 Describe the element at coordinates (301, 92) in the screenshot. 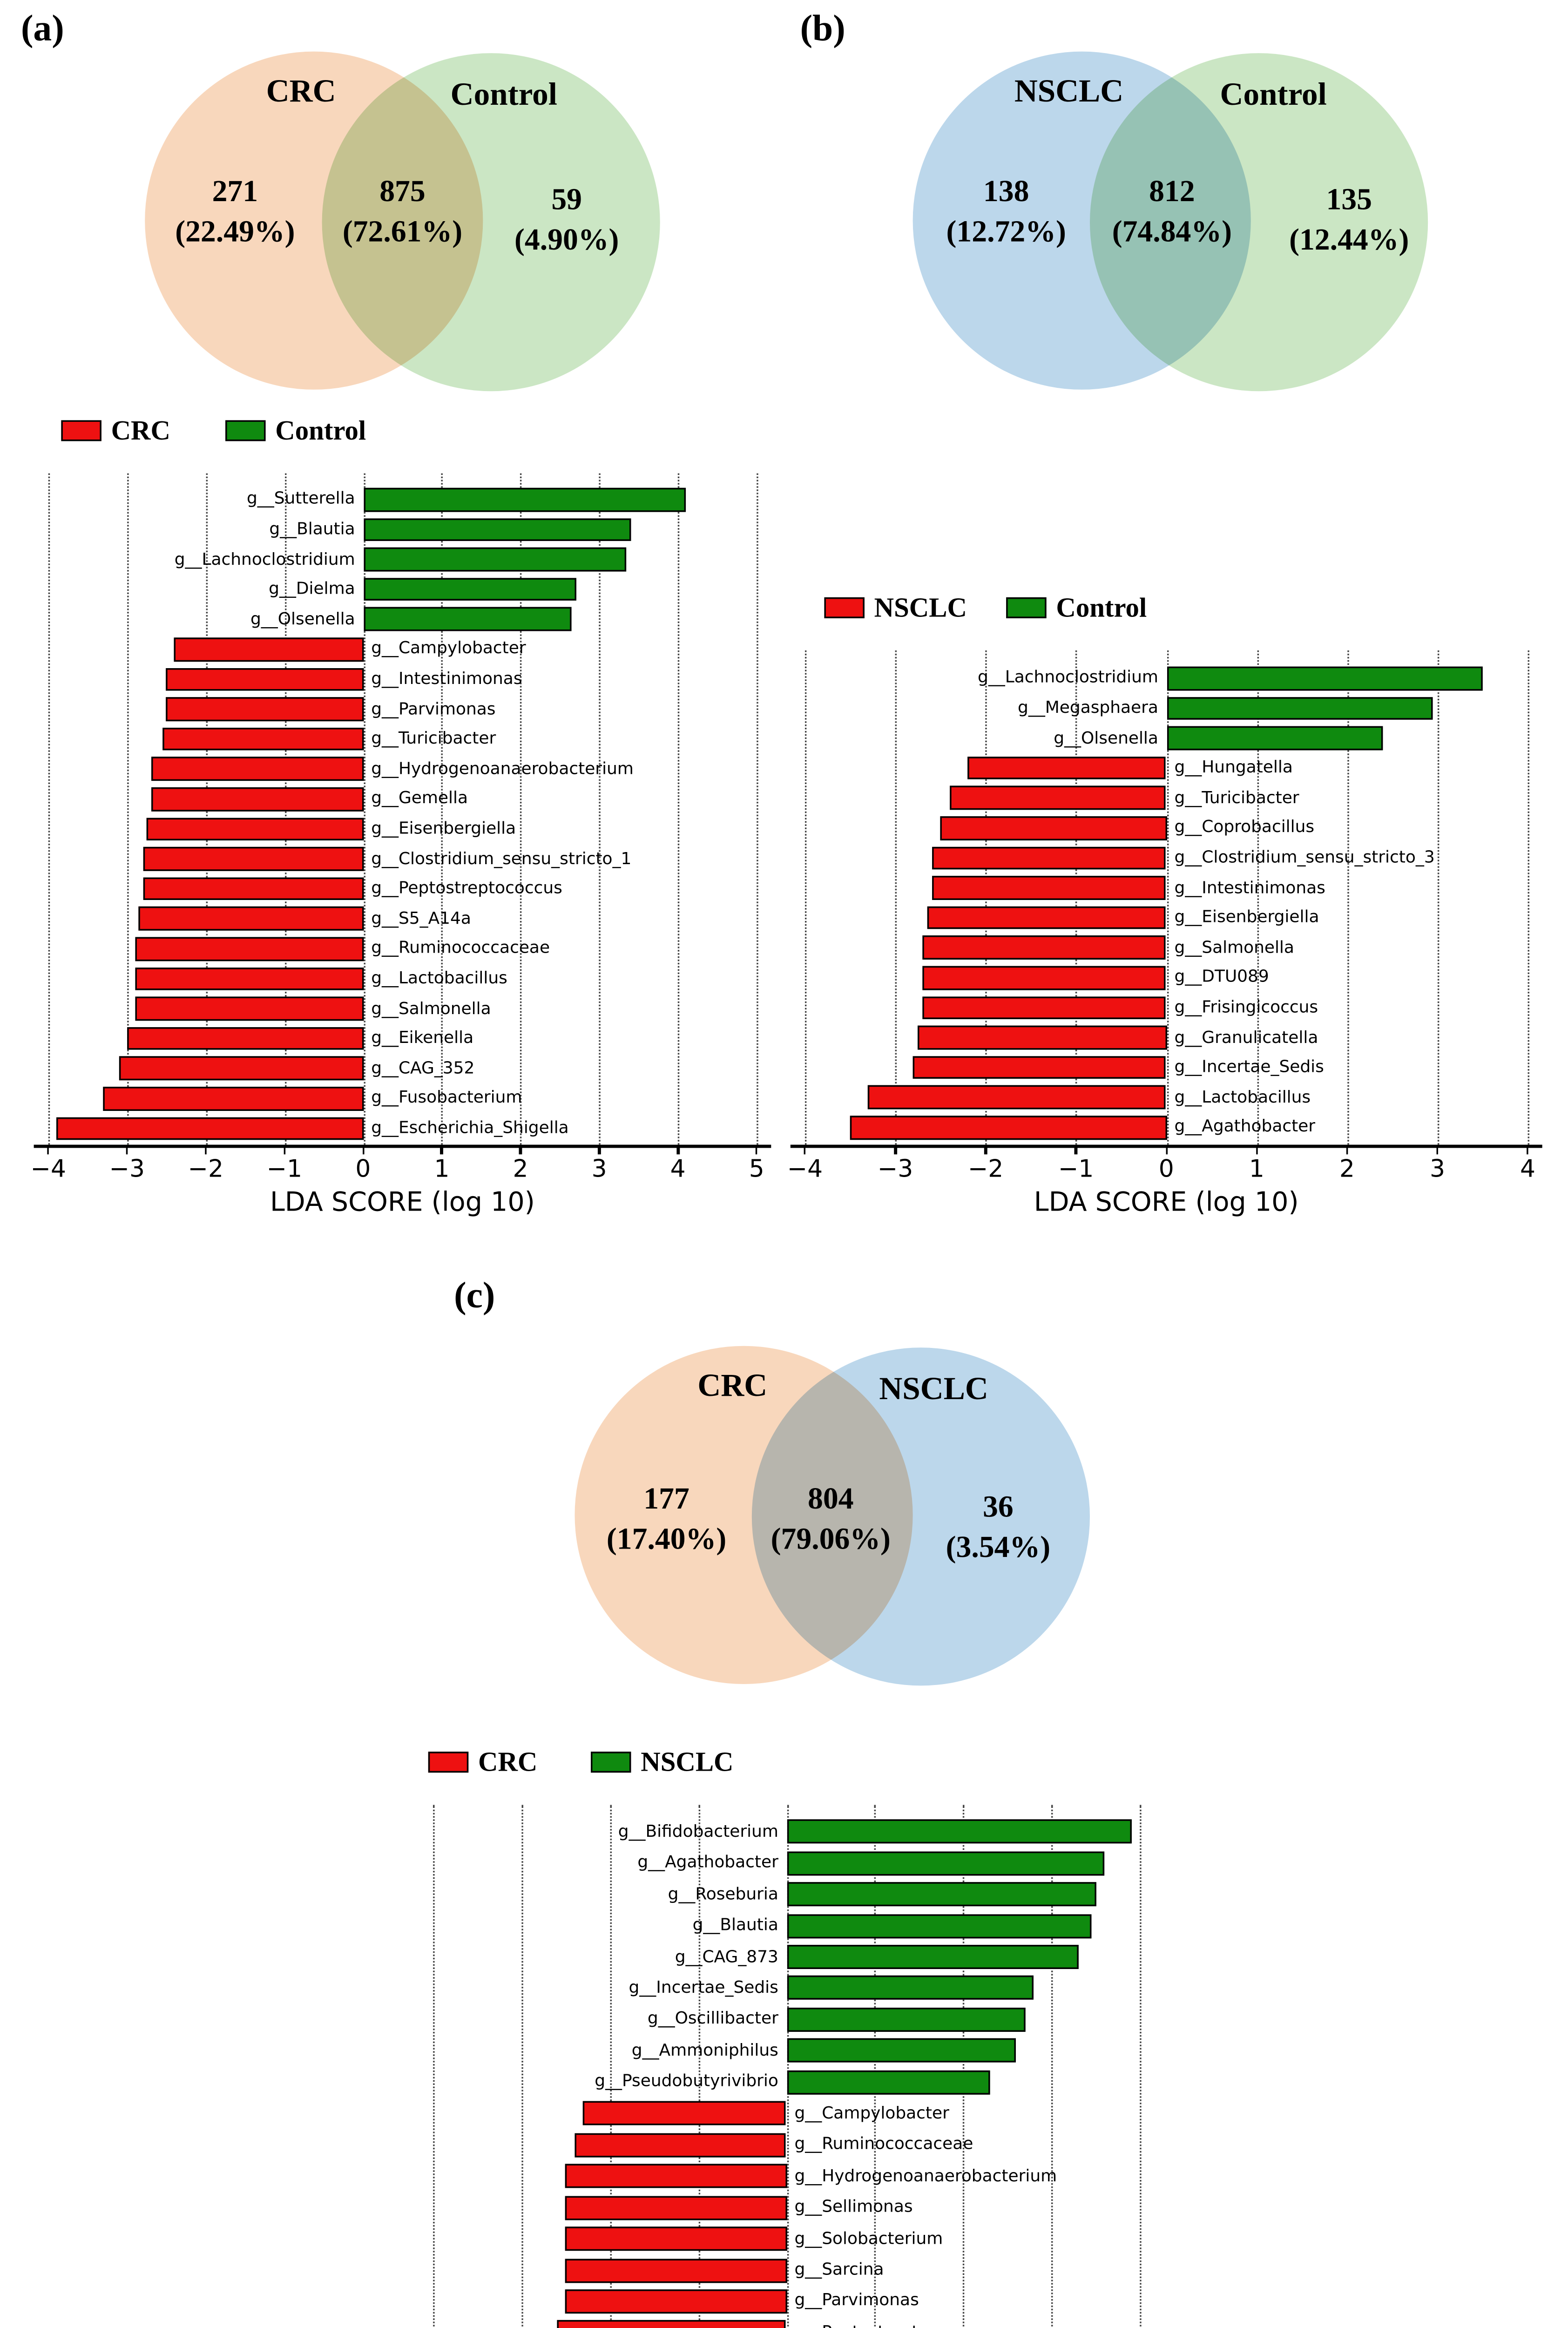

I see `venn-a-left-title: CRC` at that location.